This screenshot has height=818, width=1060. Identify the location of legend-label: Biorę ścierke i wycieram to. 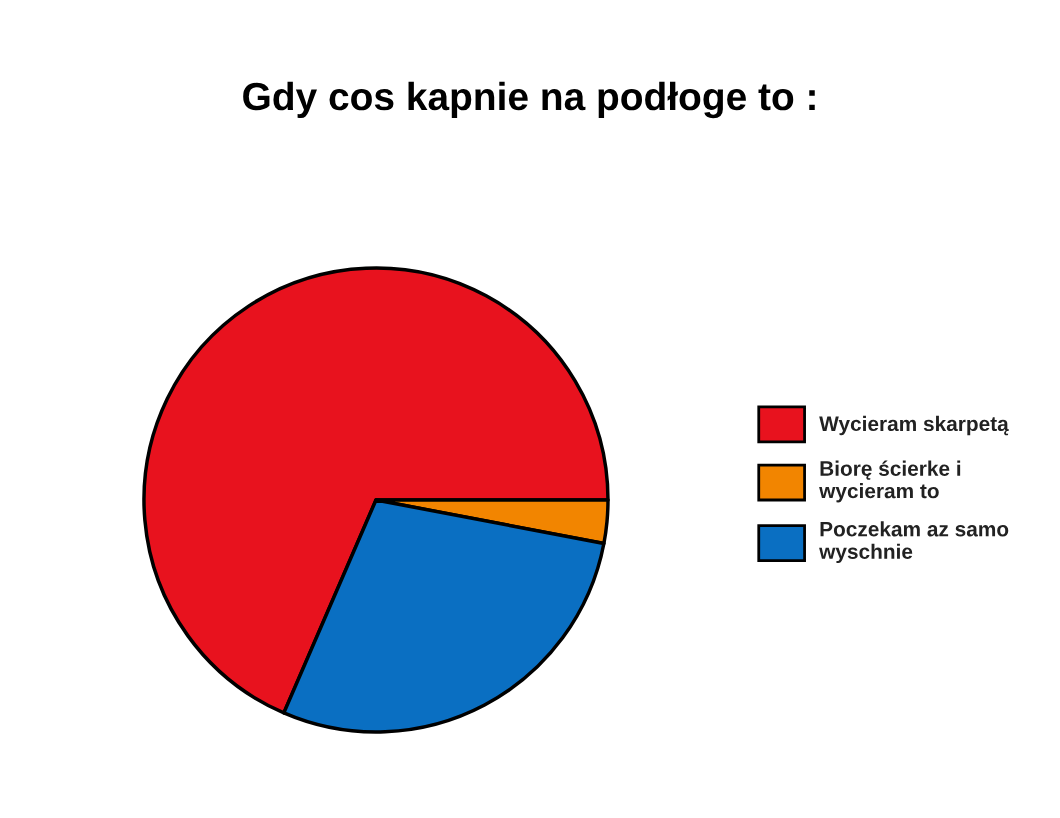
(890, 481).